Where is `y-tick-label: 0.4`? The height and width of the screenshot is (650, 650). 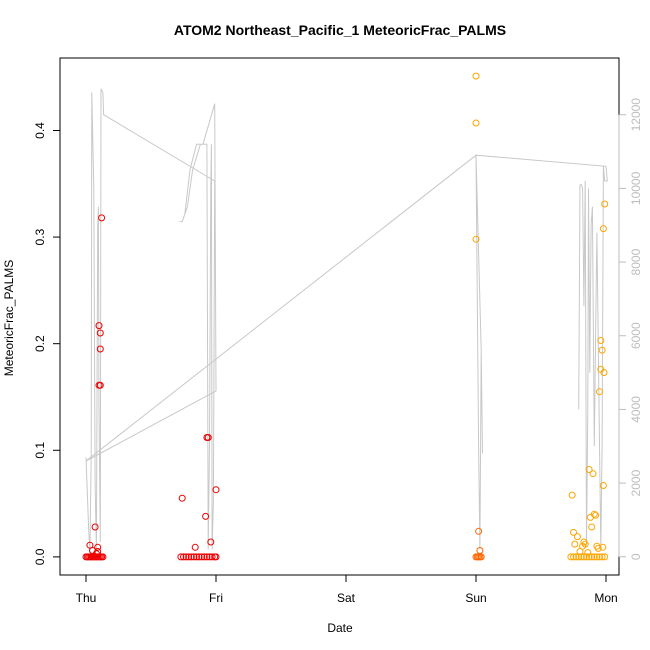 y-tick-label: 0.4 is located at coordinates (40, 130).